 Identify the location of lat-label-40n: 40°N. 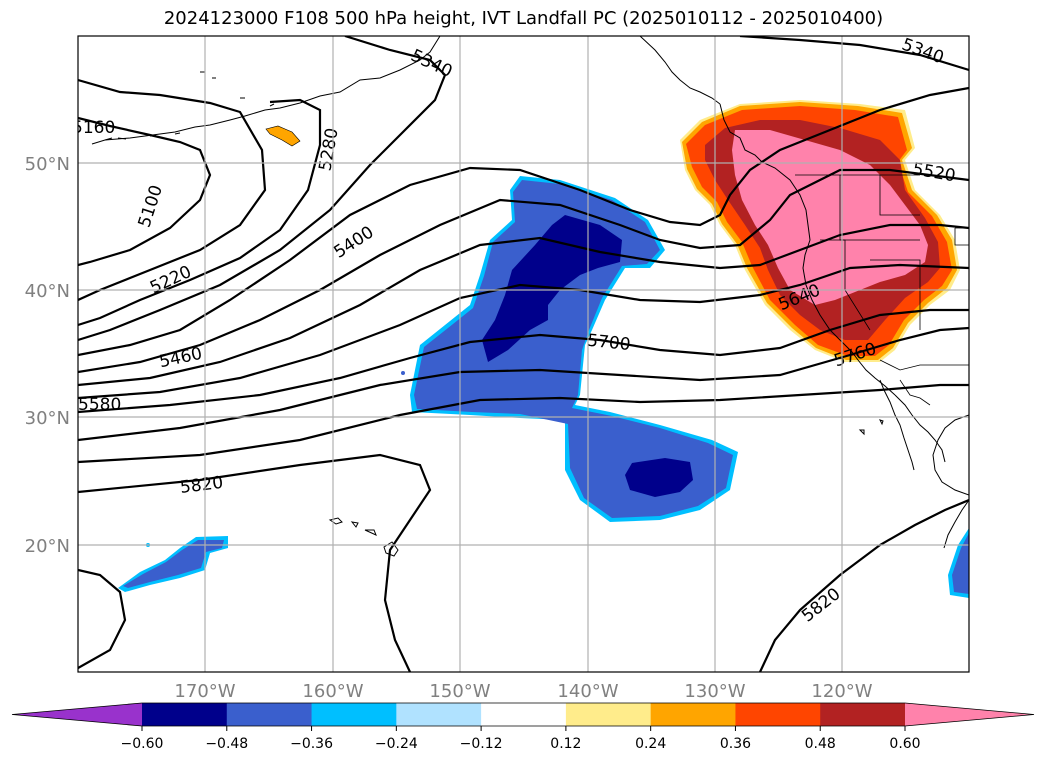
(47, 291).